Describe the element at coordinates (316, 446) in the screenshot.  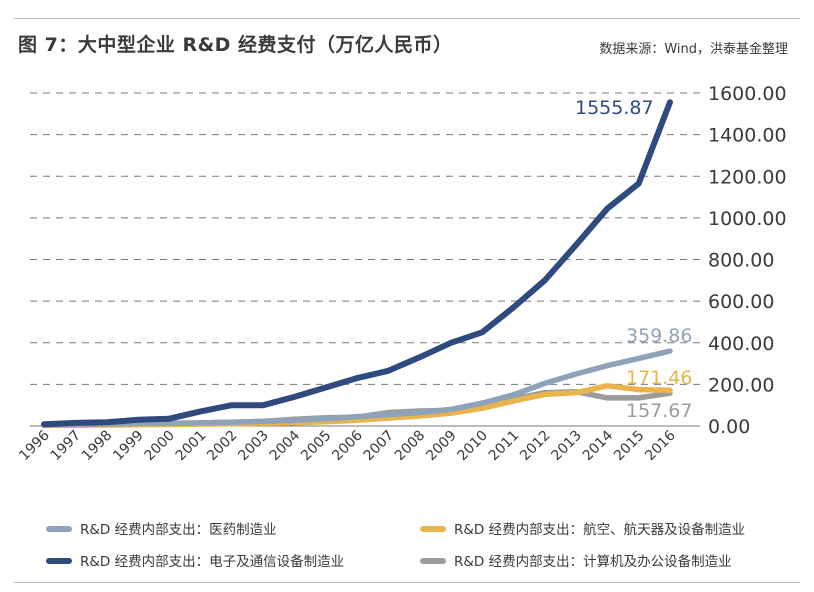
I see `x-tick-label: 2005` at that location.